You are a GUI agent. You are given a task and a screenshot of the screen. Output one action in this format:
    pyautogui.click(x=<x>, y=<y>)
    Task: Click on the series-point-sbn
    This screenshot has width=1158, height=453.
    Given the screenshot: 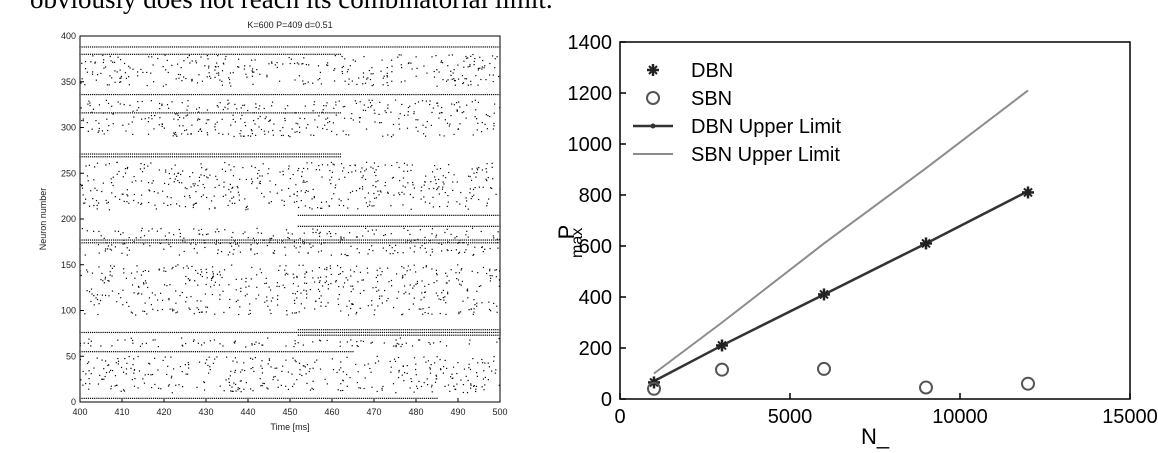 What is the action you would take?
    pyautogui.click(x=1028, y=383)
    